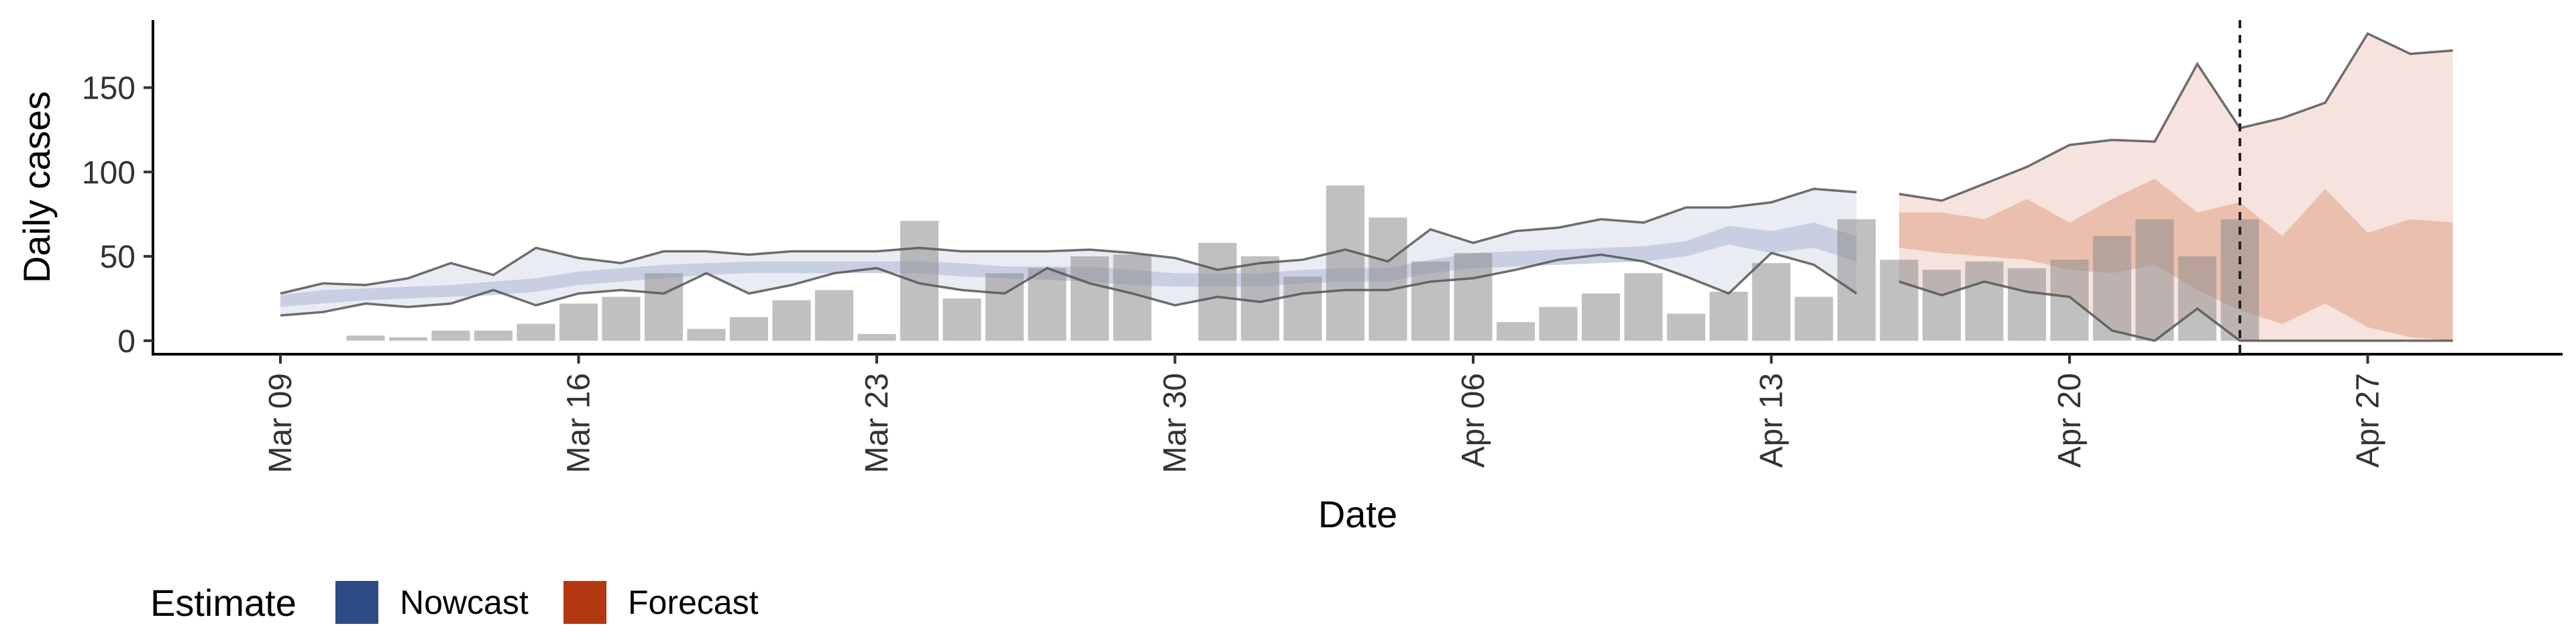 The height and width of the screenshot is (644, 2576). I want to click on nowcast-upper-line, so click(1068, 241).